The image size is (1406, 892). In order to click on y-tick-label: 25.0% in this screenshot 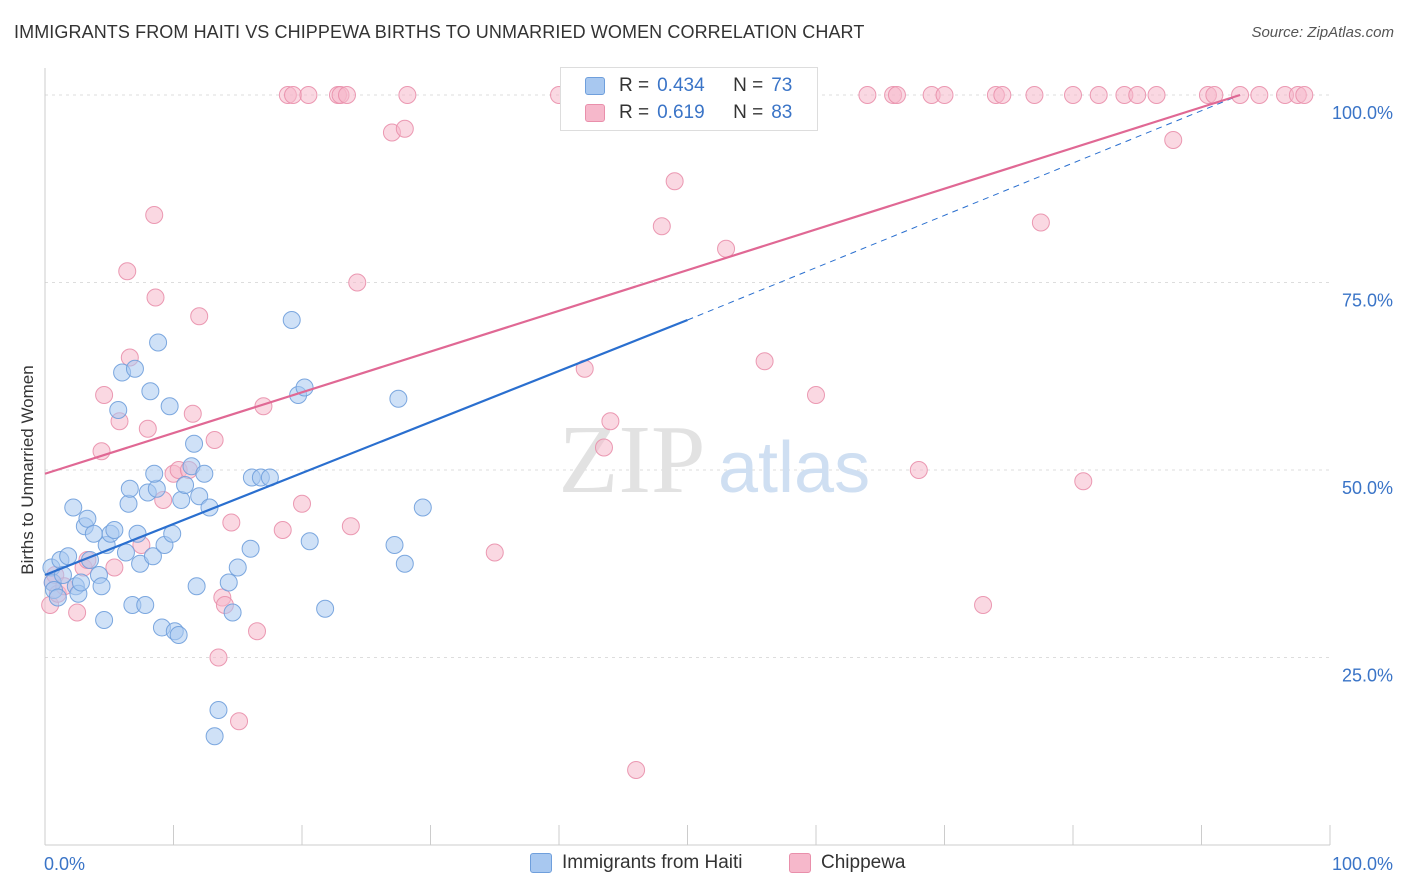, I will do `click(1367, 676)`.